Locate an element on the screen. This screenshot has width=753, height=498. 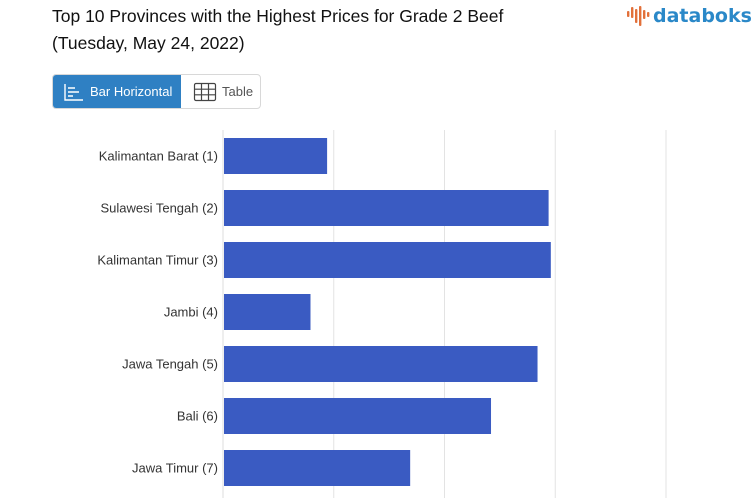
bar-horizontal-tab-label: Bar Horizontal is located at coordinates (131, 91).